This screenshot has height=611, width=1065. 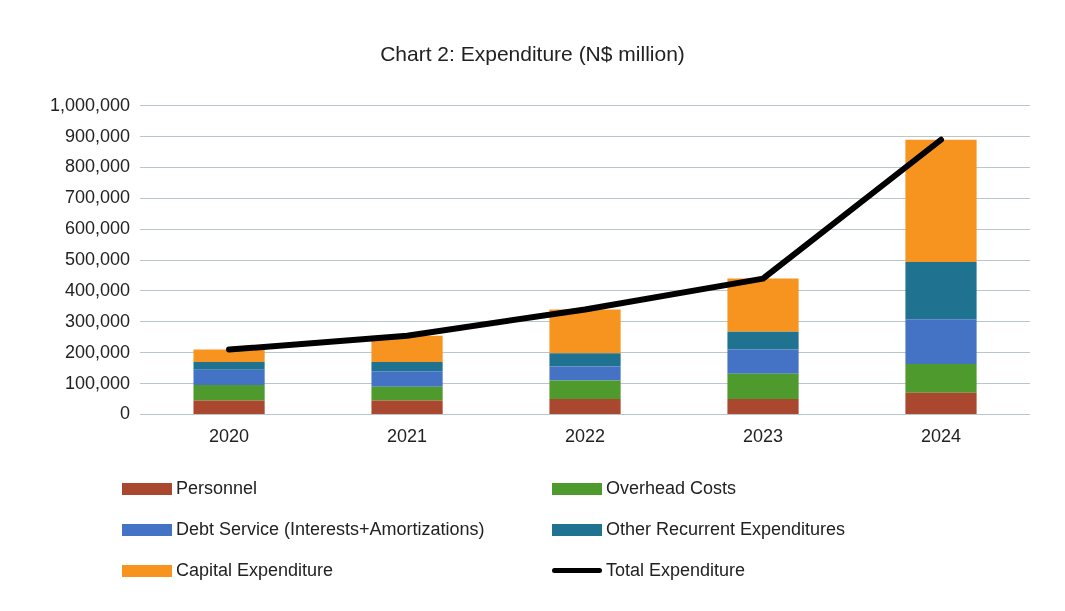 I want to click on legend-label: Overhead Costs, so click(x=671, y=488).